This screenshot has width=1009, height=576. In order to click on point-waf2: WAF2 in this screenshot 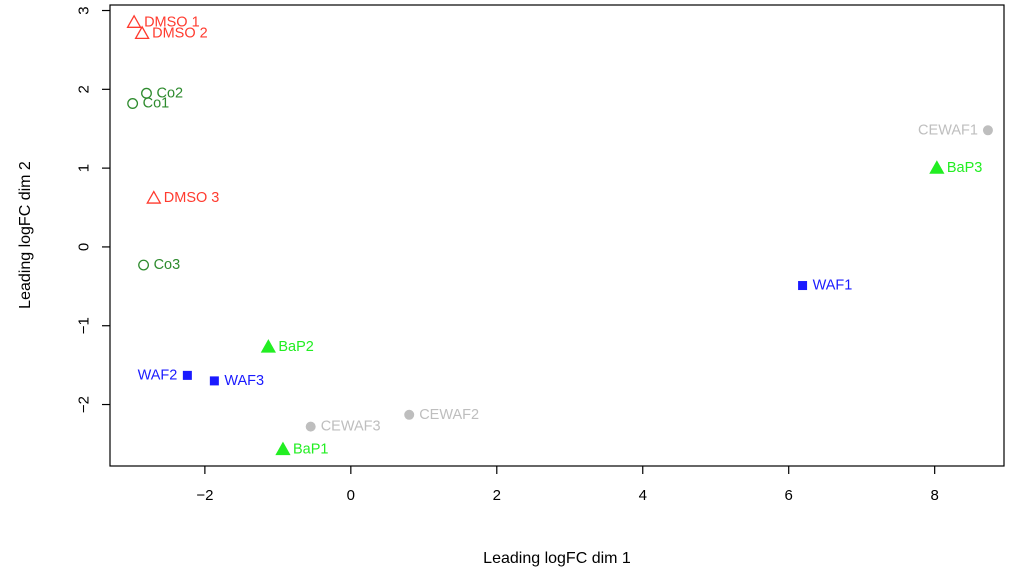, I will do `click(165, 375)`.